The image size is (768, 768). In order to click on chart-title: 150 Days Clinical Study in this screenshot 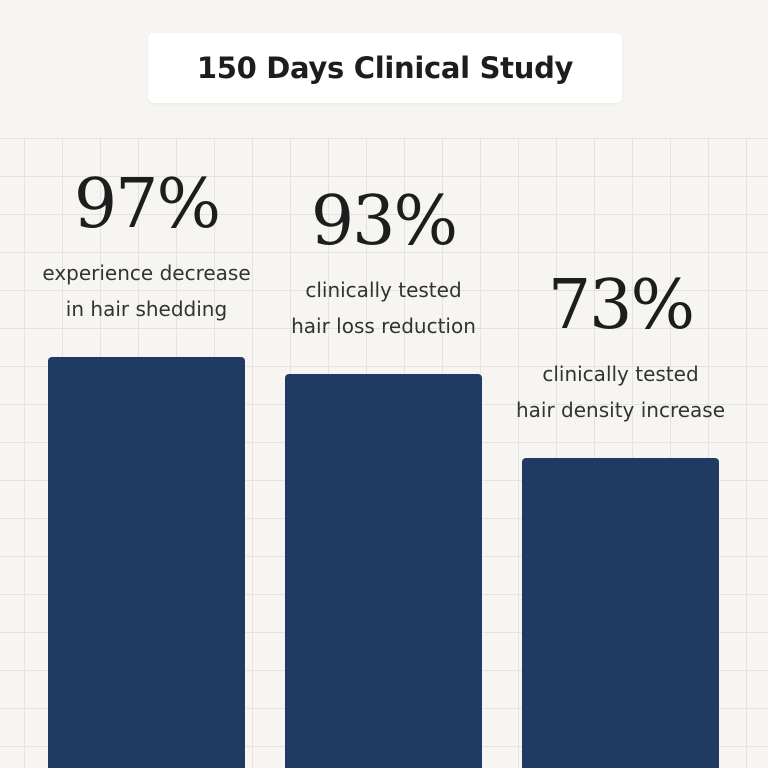, I will do `click(385, 68)`.